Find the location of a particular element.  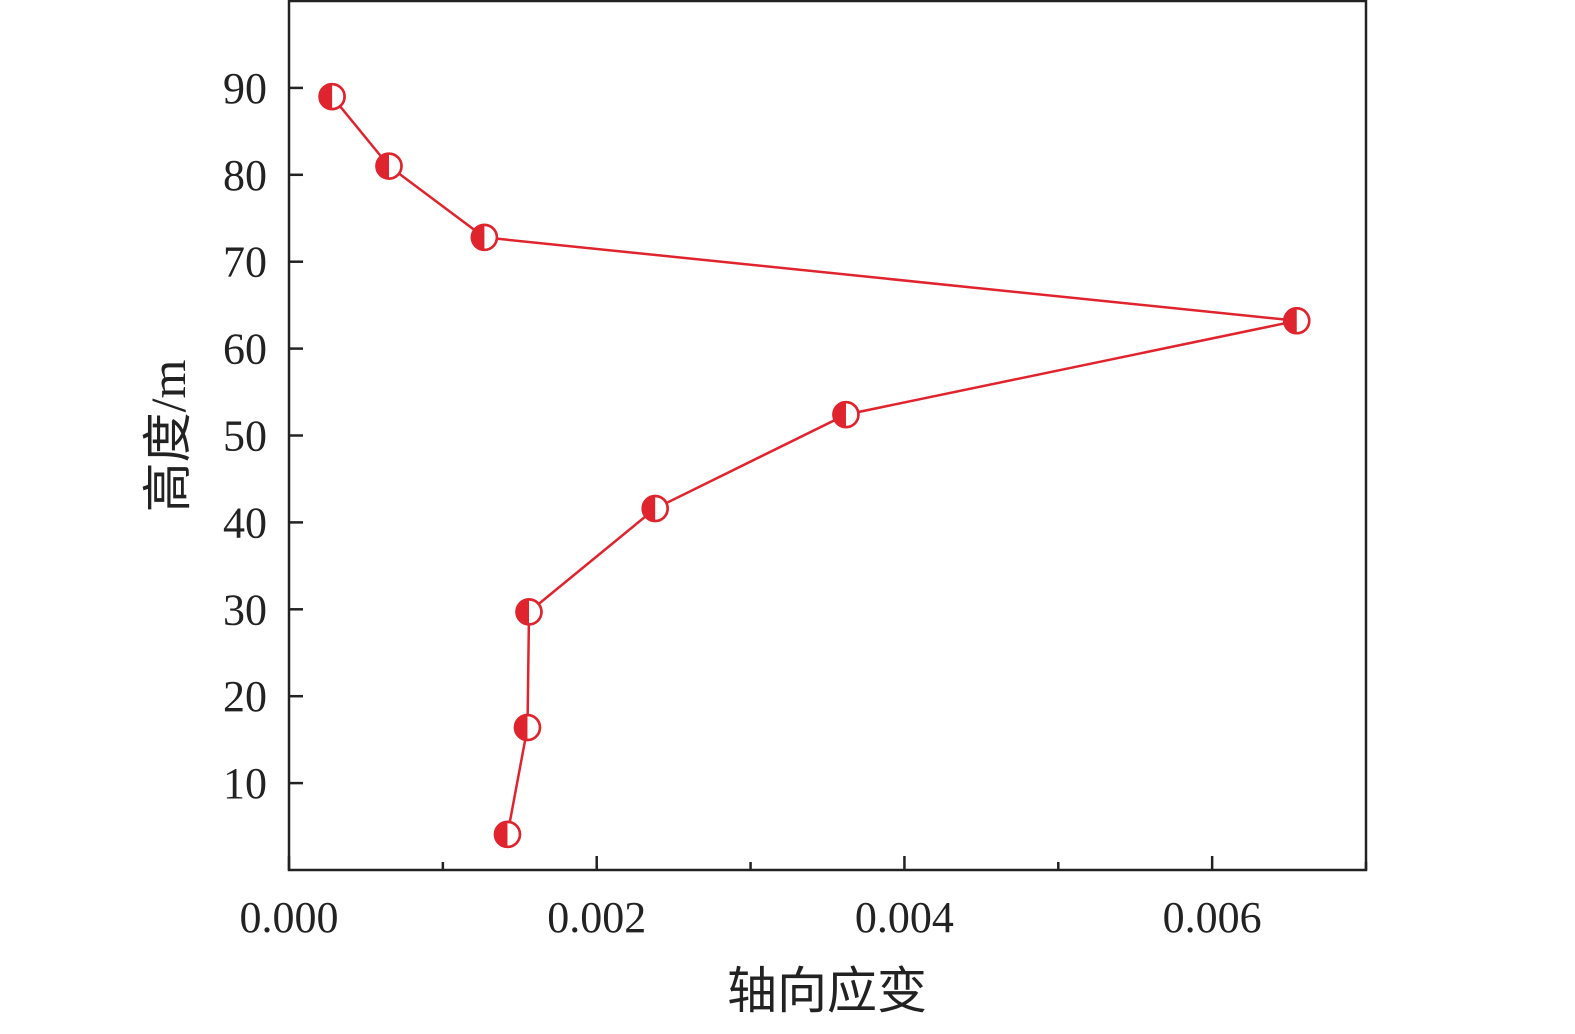

y-tick-label: 90 is located at coordinates (245, 88).